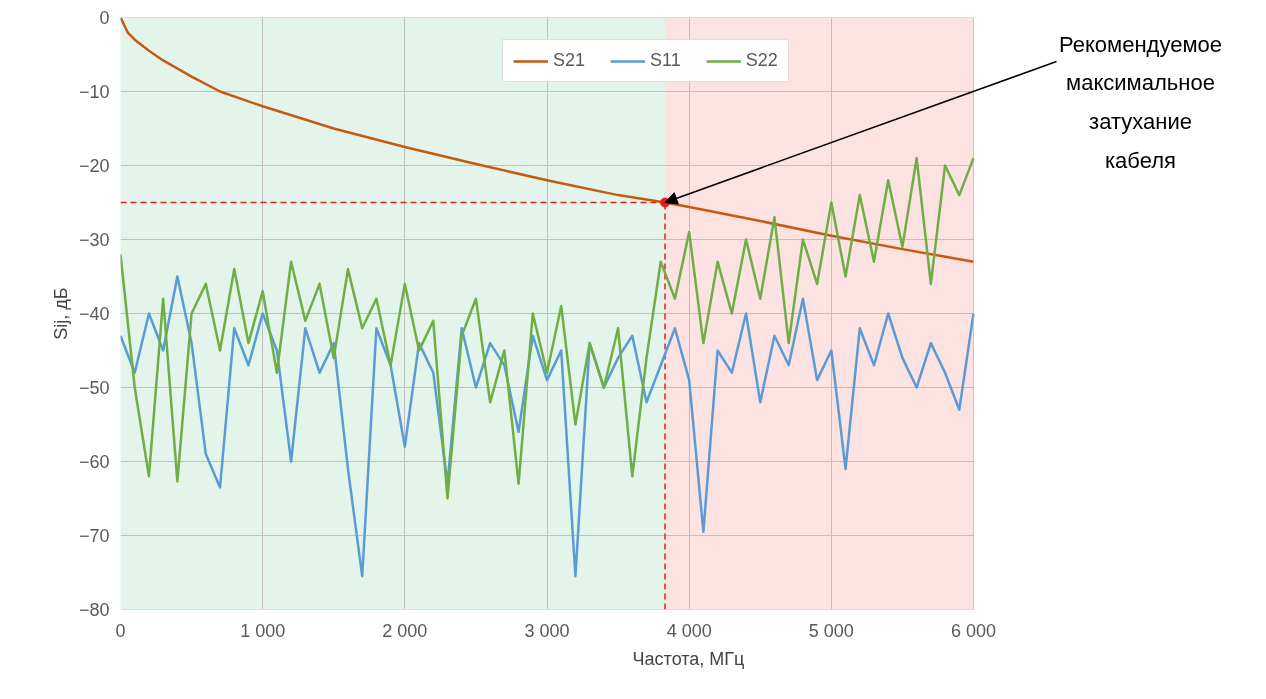 The width and height of the screenshot is (1266, 699). Describe the element at coordinates (547, 630) in the screenshot. I see `x-tick-label: 3 000` at that location.